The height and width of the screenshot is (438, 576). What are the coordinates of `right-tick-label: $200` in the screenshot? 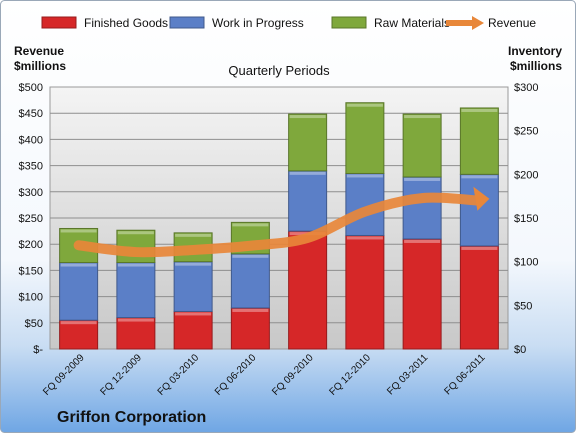 It's located at (526, 175).